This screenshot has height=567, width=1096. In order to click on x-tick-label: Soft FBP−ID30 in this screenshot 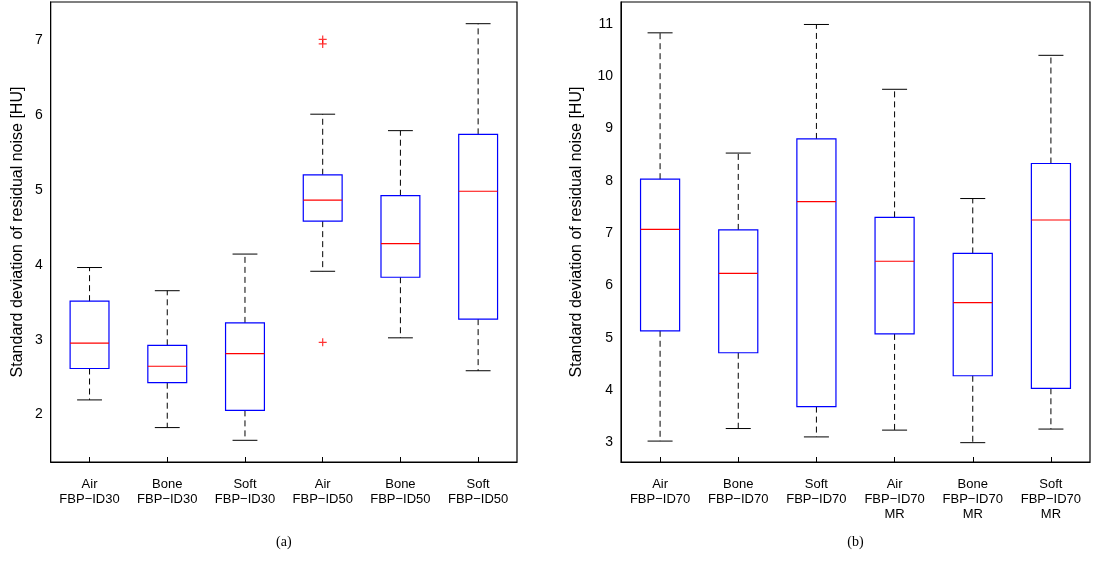, I will do `click(245, 491)`.